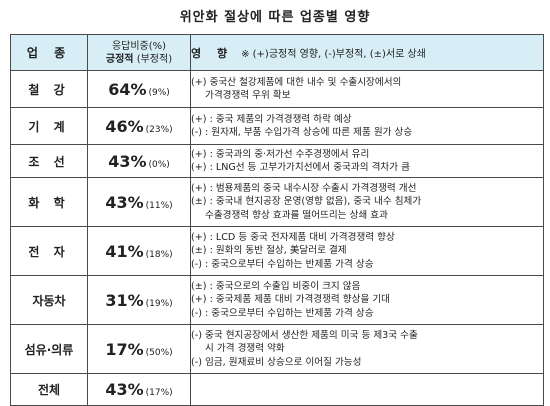 This screenshot has width=550, height=406. I want to click on ratio-cell: 17% (50%), so click(139, 349).